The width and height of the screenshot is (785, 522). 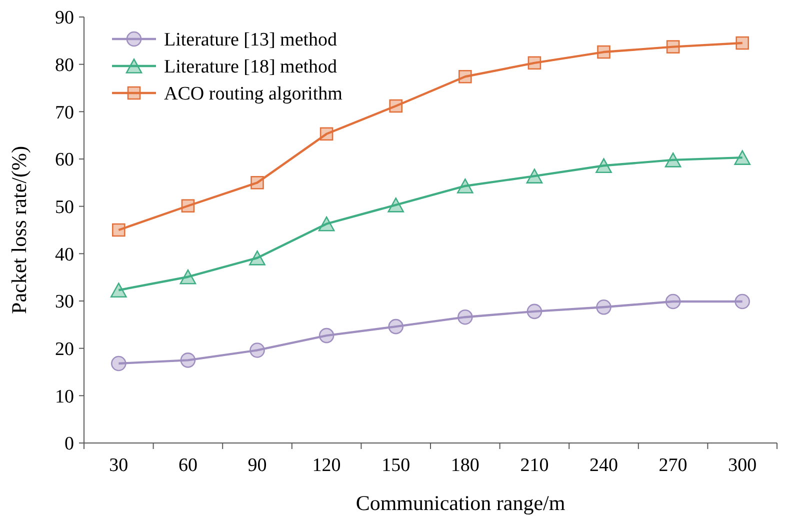 I want to click on legend-label: Literature [18] method, so click(x=251, y=67).